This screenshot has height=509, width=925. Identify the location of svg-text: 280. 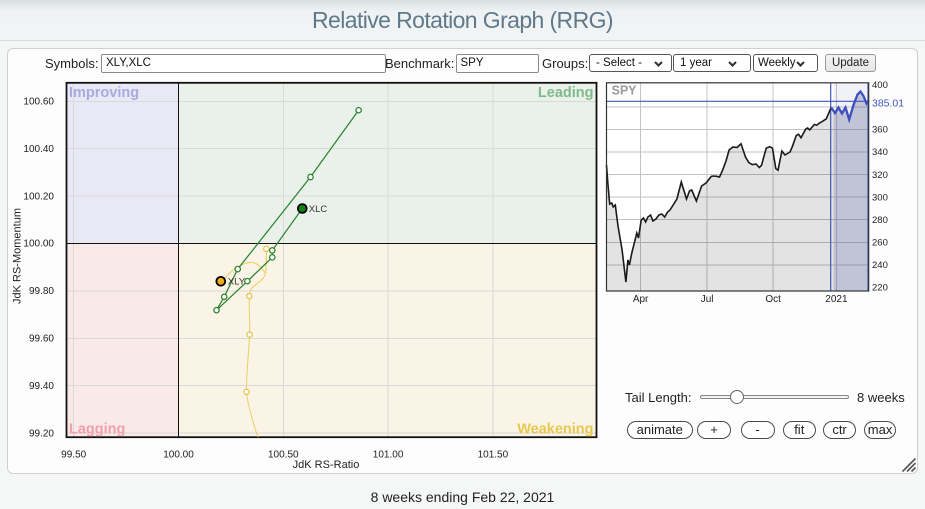
(880, 220).